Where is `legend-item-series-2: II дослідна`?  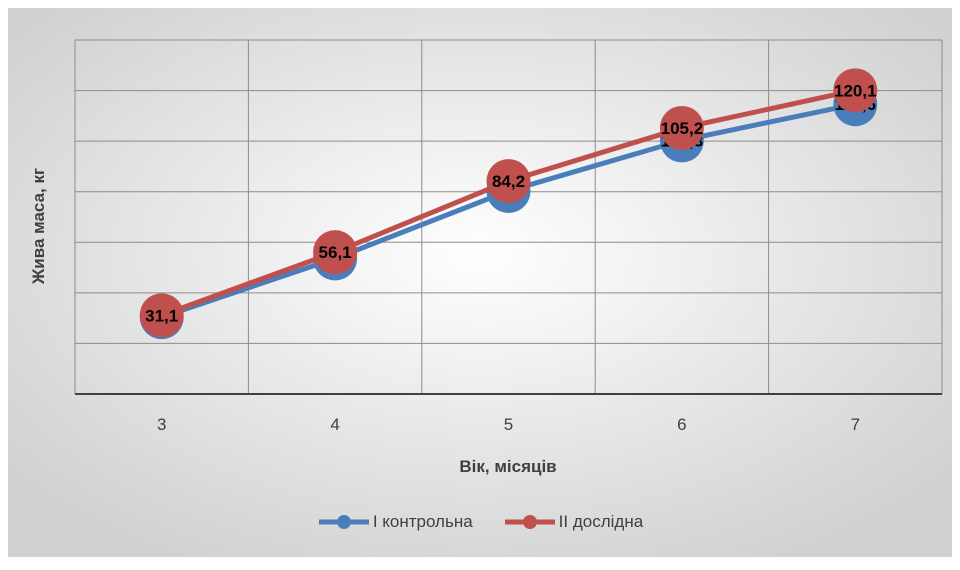
legend-item-series-2: II дослідна is located at coordinates (573, 522).